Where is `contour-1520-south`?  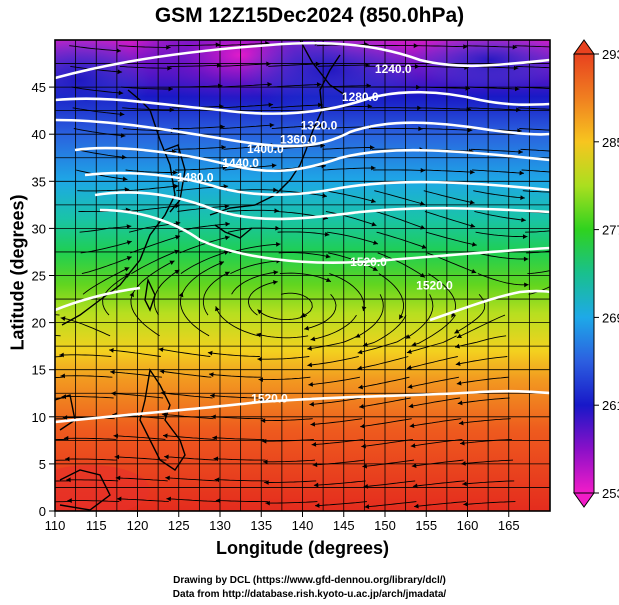 contour-1520-south is located at coordinates (302, 406).